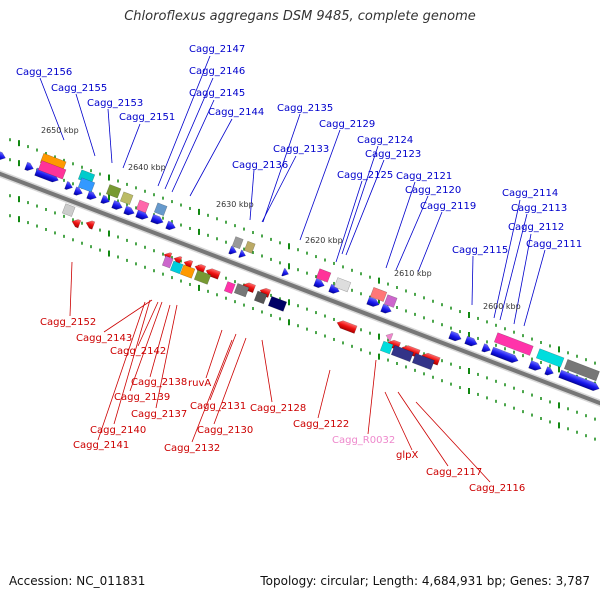 The height and width of the screenshot is (600, 600). I want to click on gene-label: Cagg_2137, so click(159, 414).